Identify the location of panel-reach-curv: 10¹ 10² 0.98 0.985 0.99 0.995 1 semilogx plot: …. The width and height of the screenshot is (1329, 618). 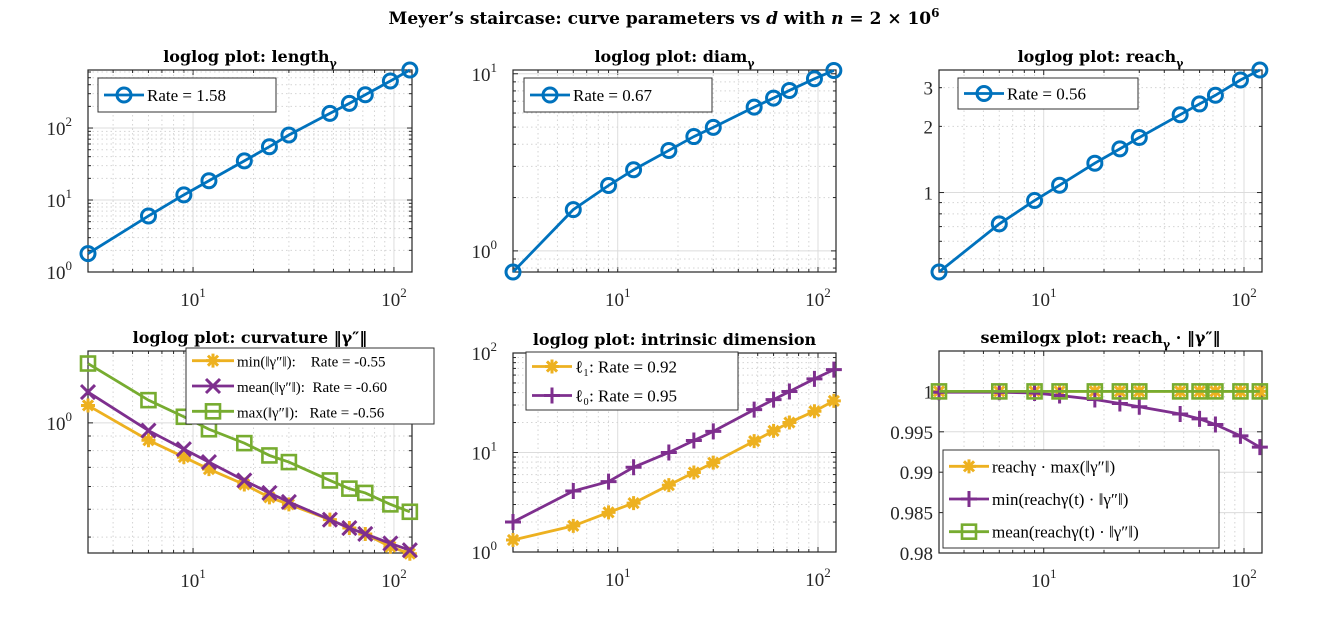
(1079, 460).